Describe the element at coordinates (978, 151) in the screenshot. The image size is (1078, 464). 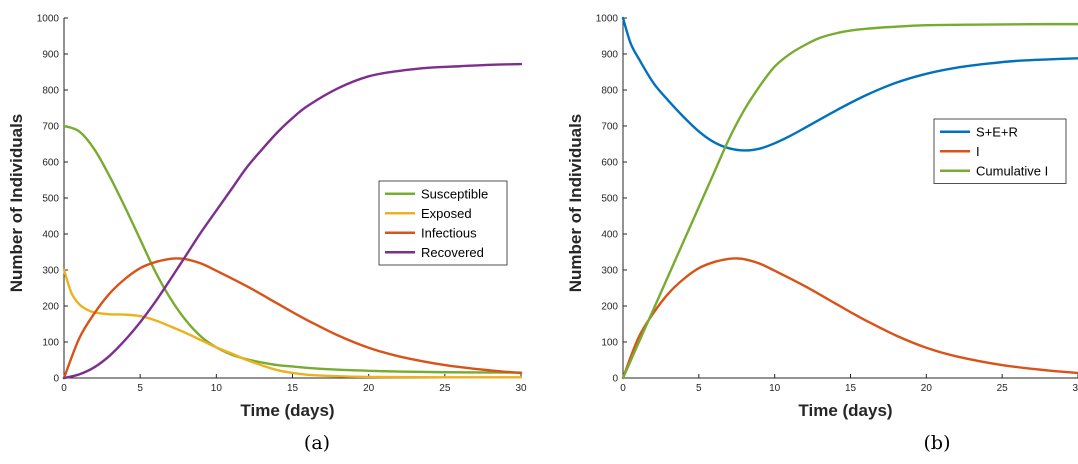
I see `legend-label: I` at that location.